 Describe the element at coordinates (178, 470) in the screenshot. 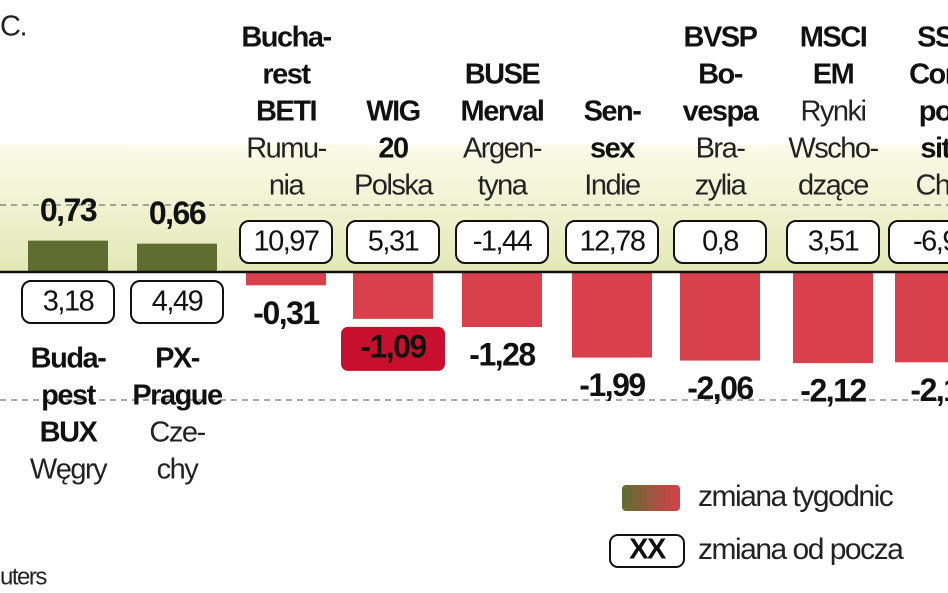

I see `country-label: chy` at that location.